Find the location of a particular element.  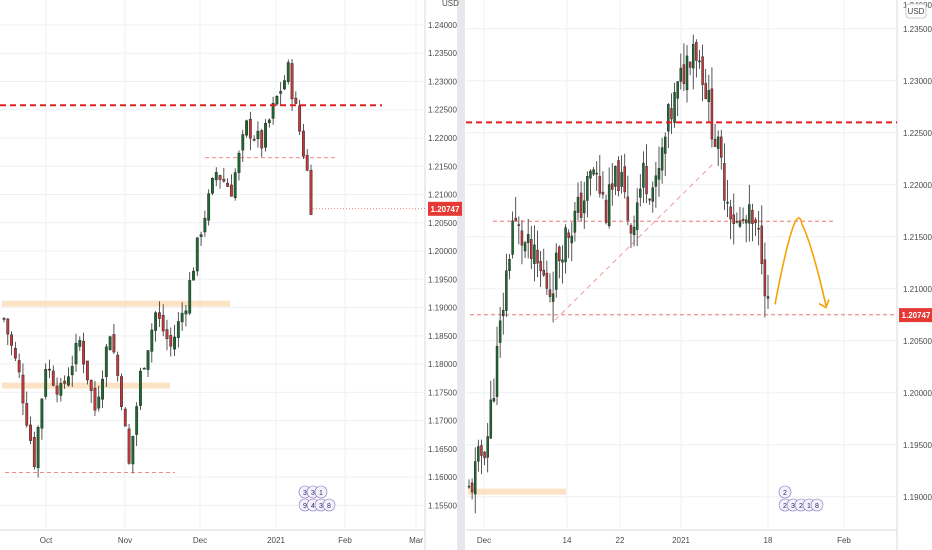

y-tick-label: 1.24000 is located at coordinates (442, 25).